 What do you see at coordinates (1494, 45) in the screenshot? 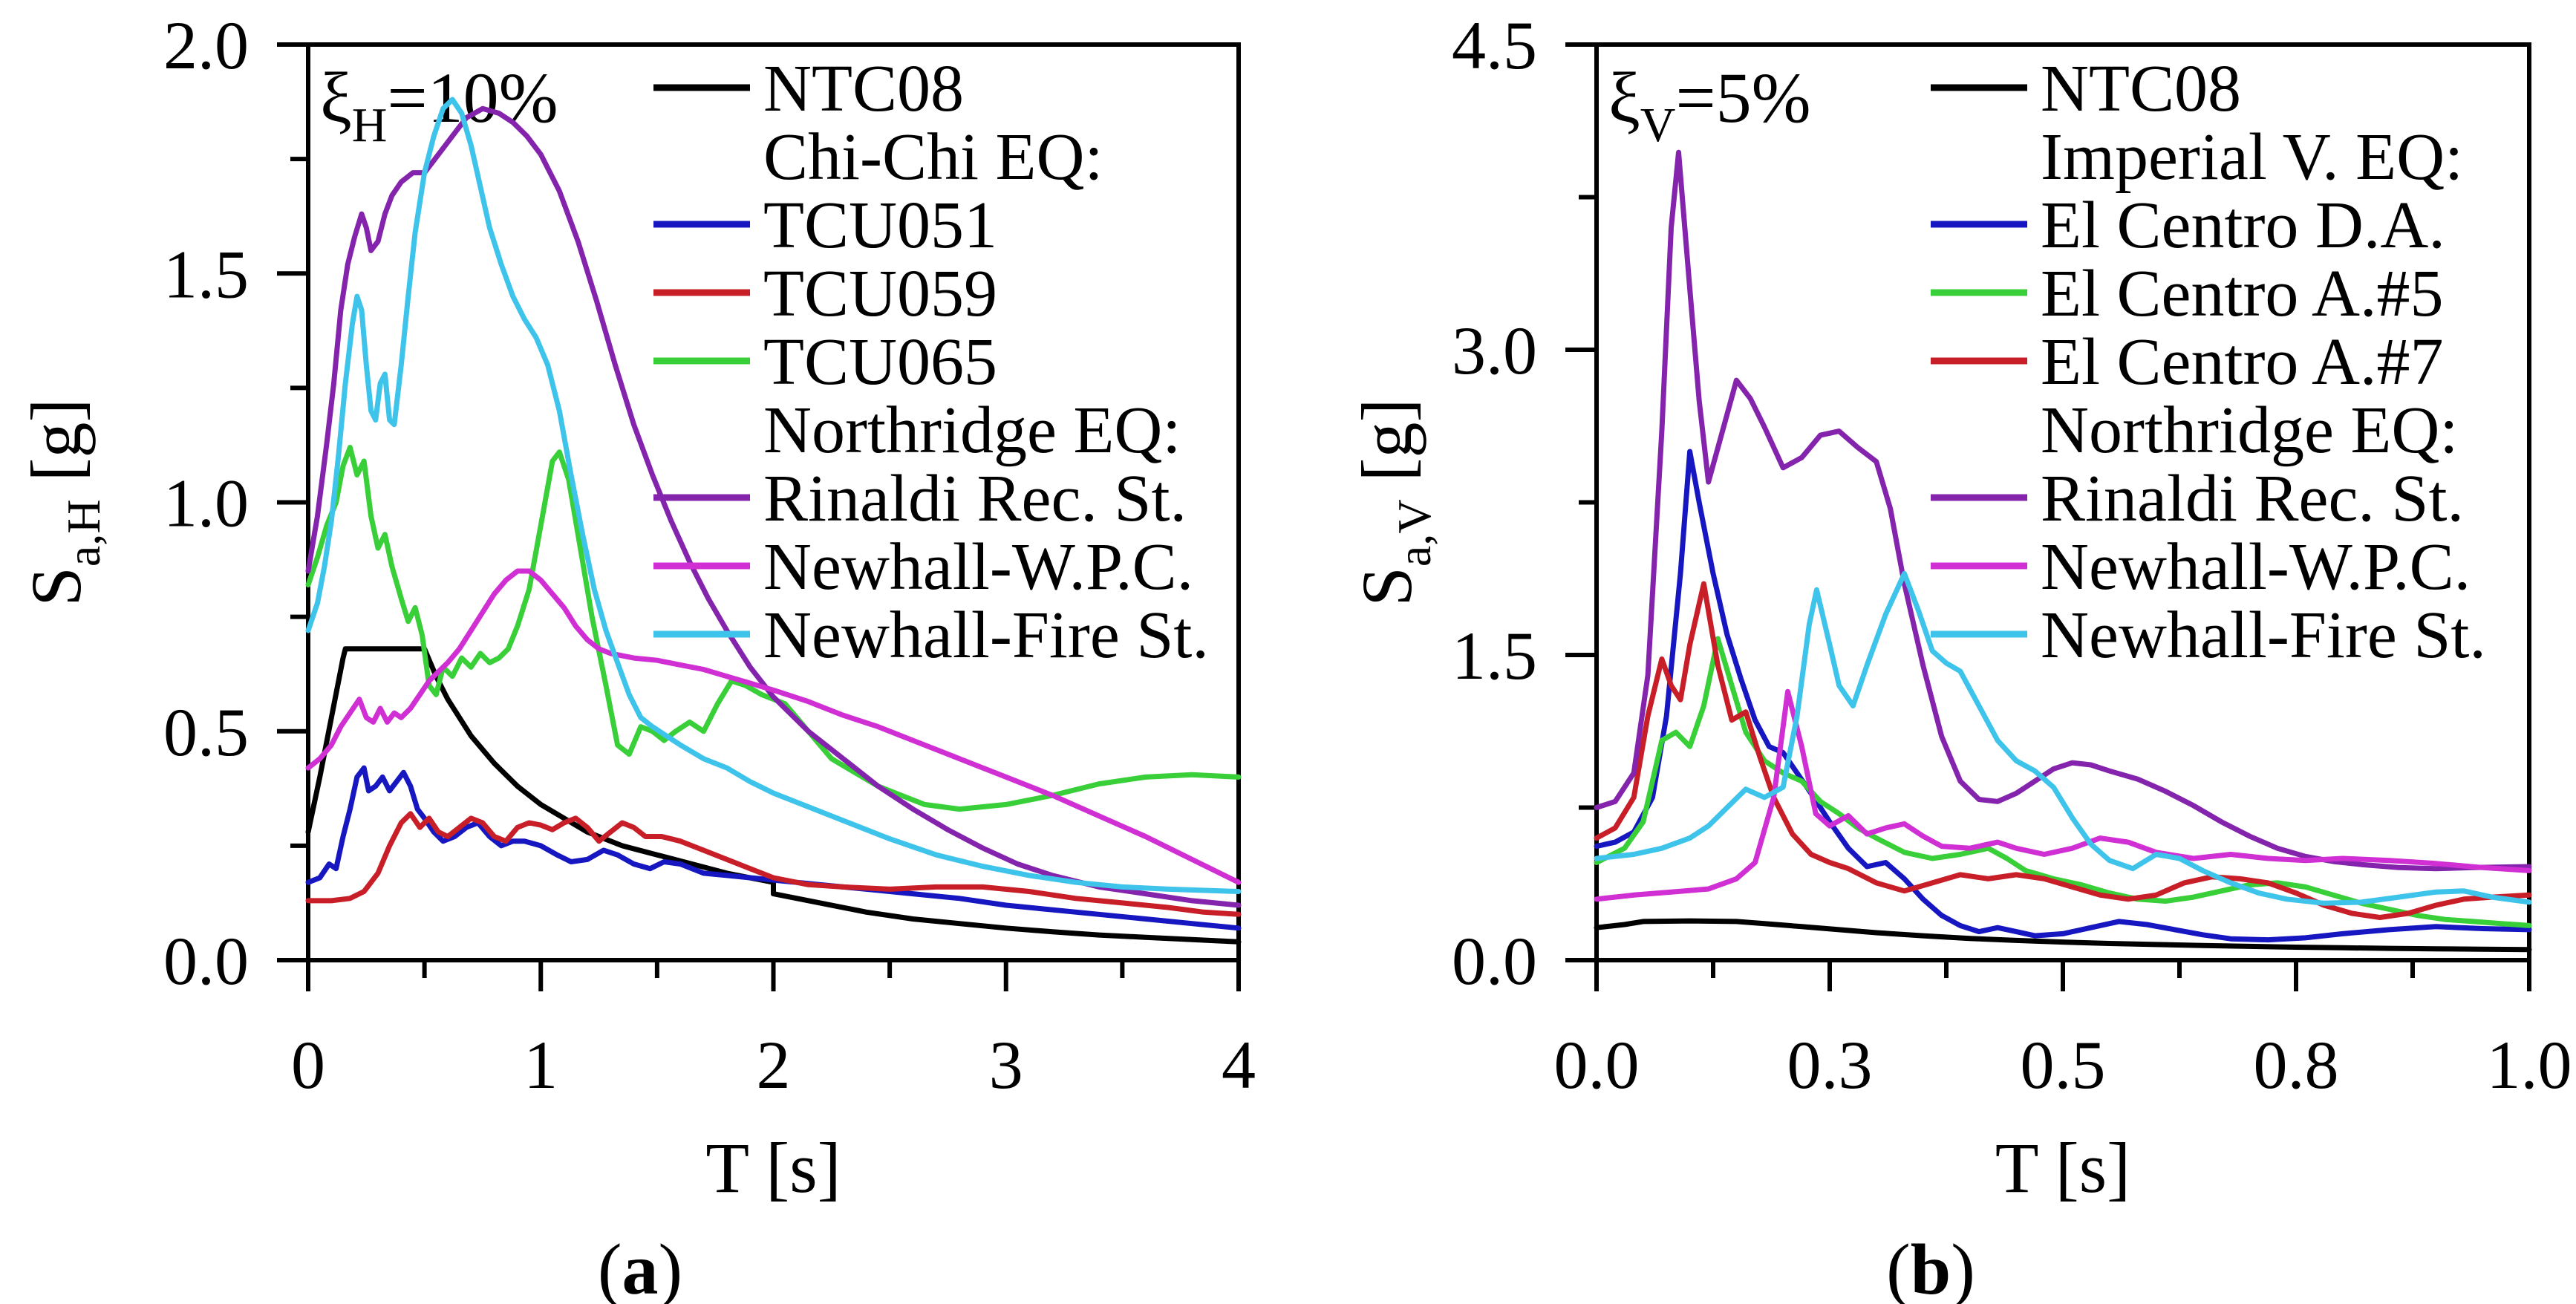
I see `y-tick-label: 4.5` at bounding box center [1494, 45].